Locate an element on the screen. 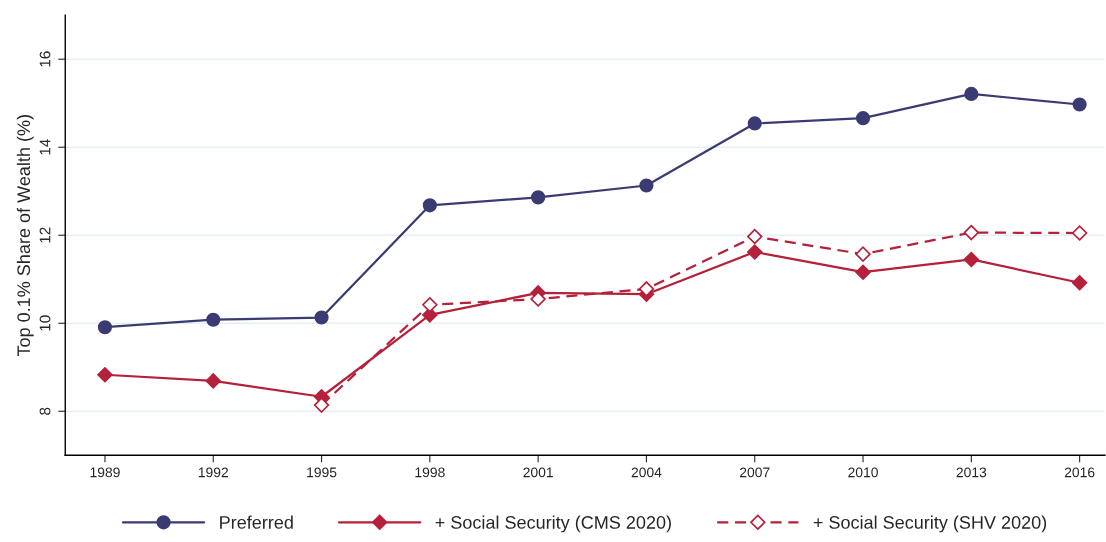 This screenshot has height=542, width=1106. y-tick-label: 8 is located at coordinates (45, 411).